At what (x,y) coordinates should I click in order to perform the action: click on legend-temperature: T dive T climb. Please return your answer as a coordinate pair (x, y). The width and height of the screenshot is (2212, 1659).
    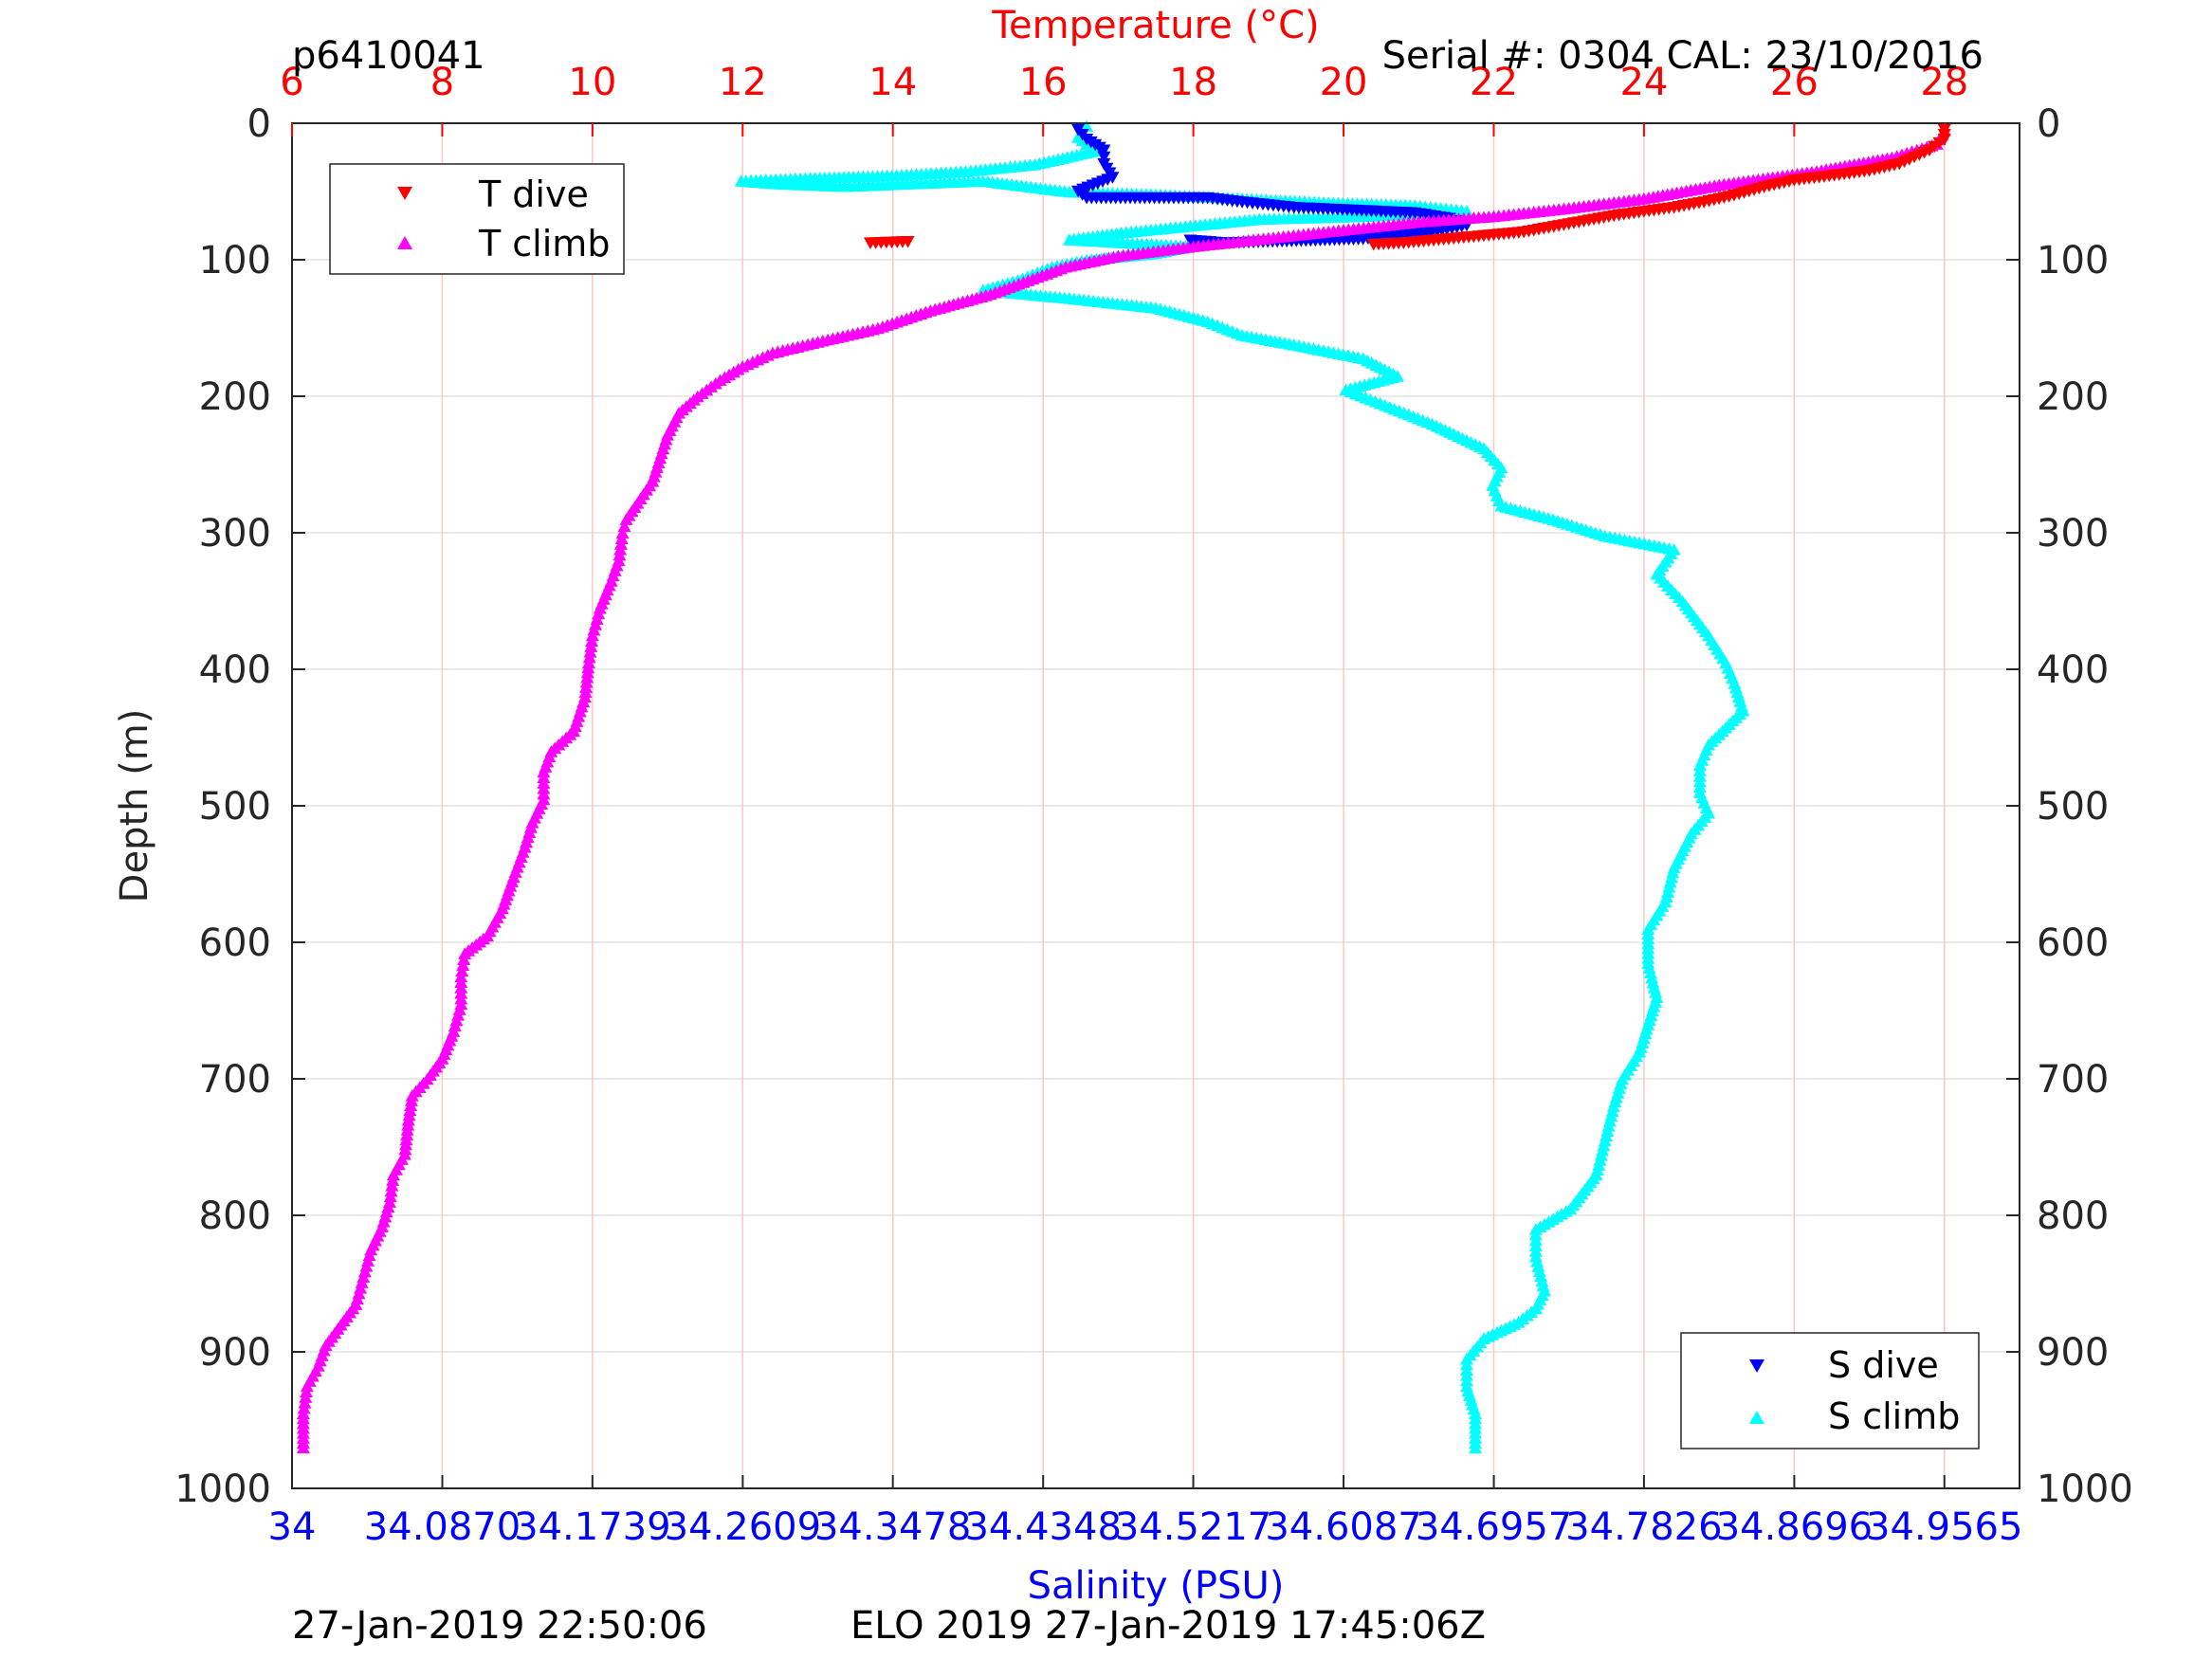
    Looking at the image, I should click on (477, 219).